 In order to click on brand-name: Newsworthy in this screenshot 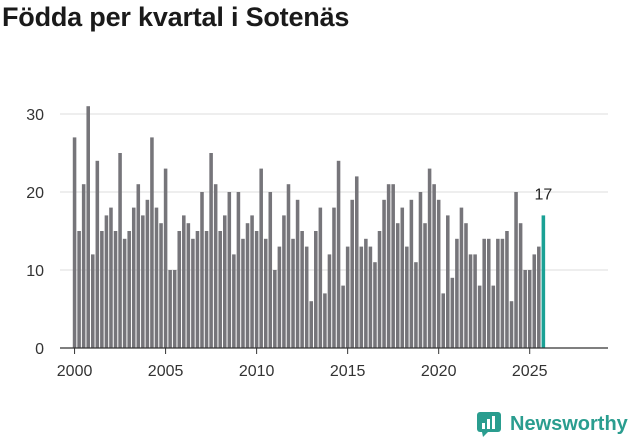, I will do `click(569, 423)`.